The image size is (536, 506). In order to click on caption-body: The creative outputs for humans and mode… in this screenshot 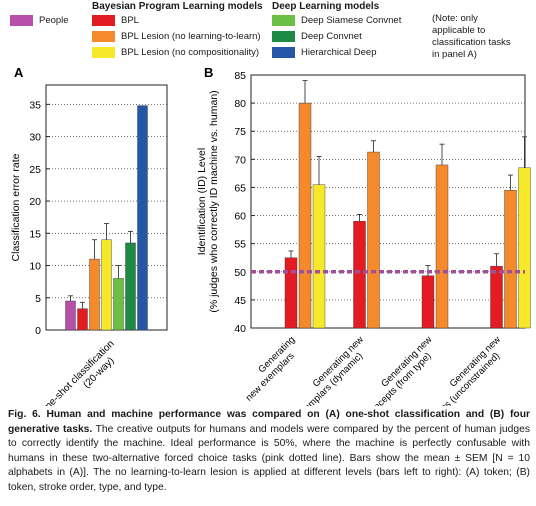, I will do `click(269, 458)`.